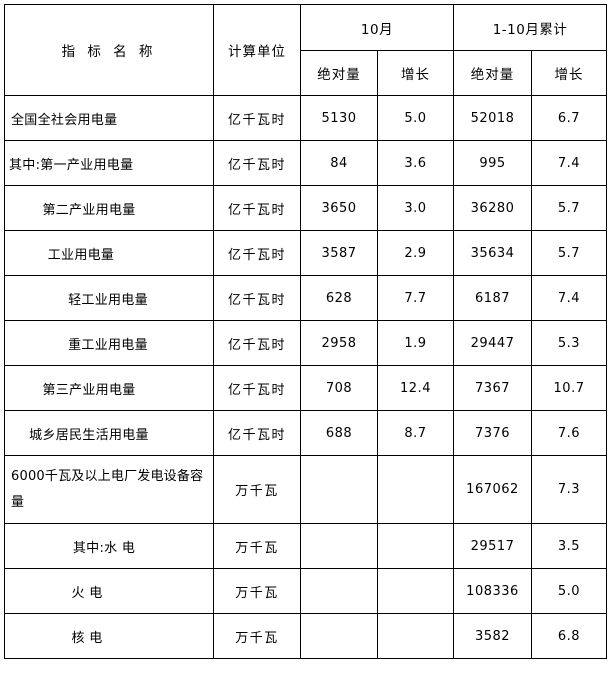  I want to click on cell-month-growth: 3.6, so click(415, 163).